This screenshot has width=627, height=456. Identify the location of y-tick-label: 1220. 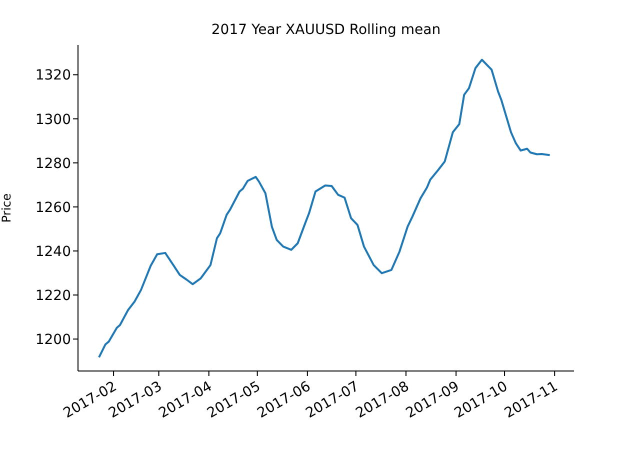
(53, 296).